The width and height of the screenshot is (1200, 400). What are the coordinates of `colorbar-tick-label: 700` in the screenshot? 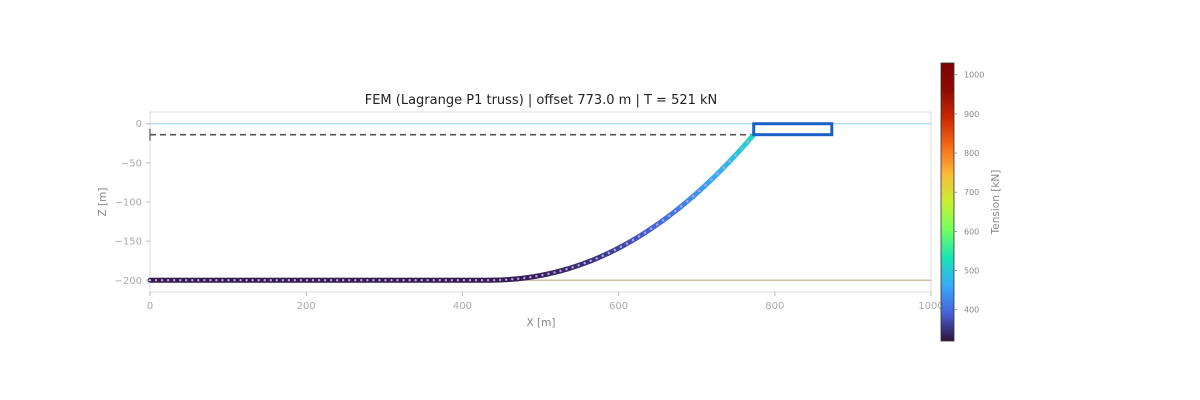 It's located at (971, 192).